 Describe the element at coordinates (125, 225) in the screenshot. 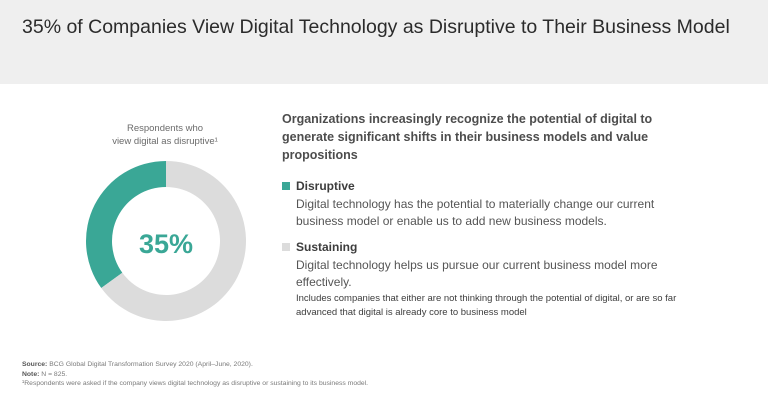

I see `donut-slice-disruptive` at that location.